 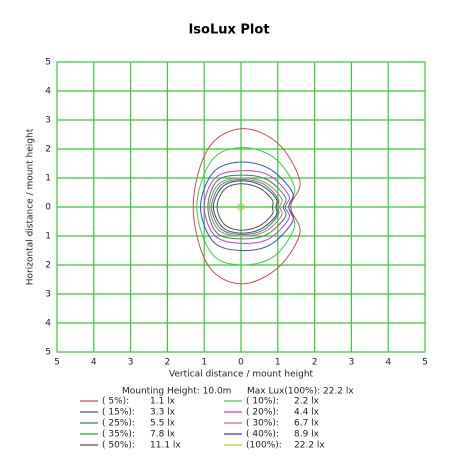 What do you see at coordinates (228, 30) in the screenshot?
I see `chart-title: IsoLux Plot` at bounding box center [228, 30].